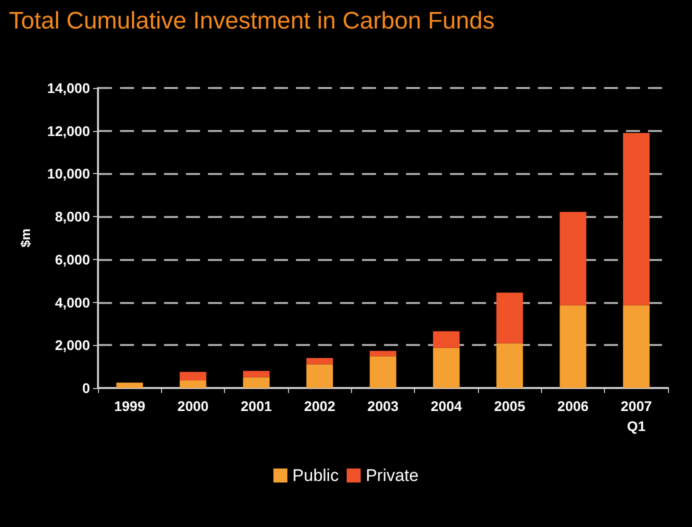 Image resolution: width=692 pixels, height=527 pixels. Describe the element at coordinates (636, 416) in the screenshot. I see `x-tick-label: 2007 Q1` at that location.